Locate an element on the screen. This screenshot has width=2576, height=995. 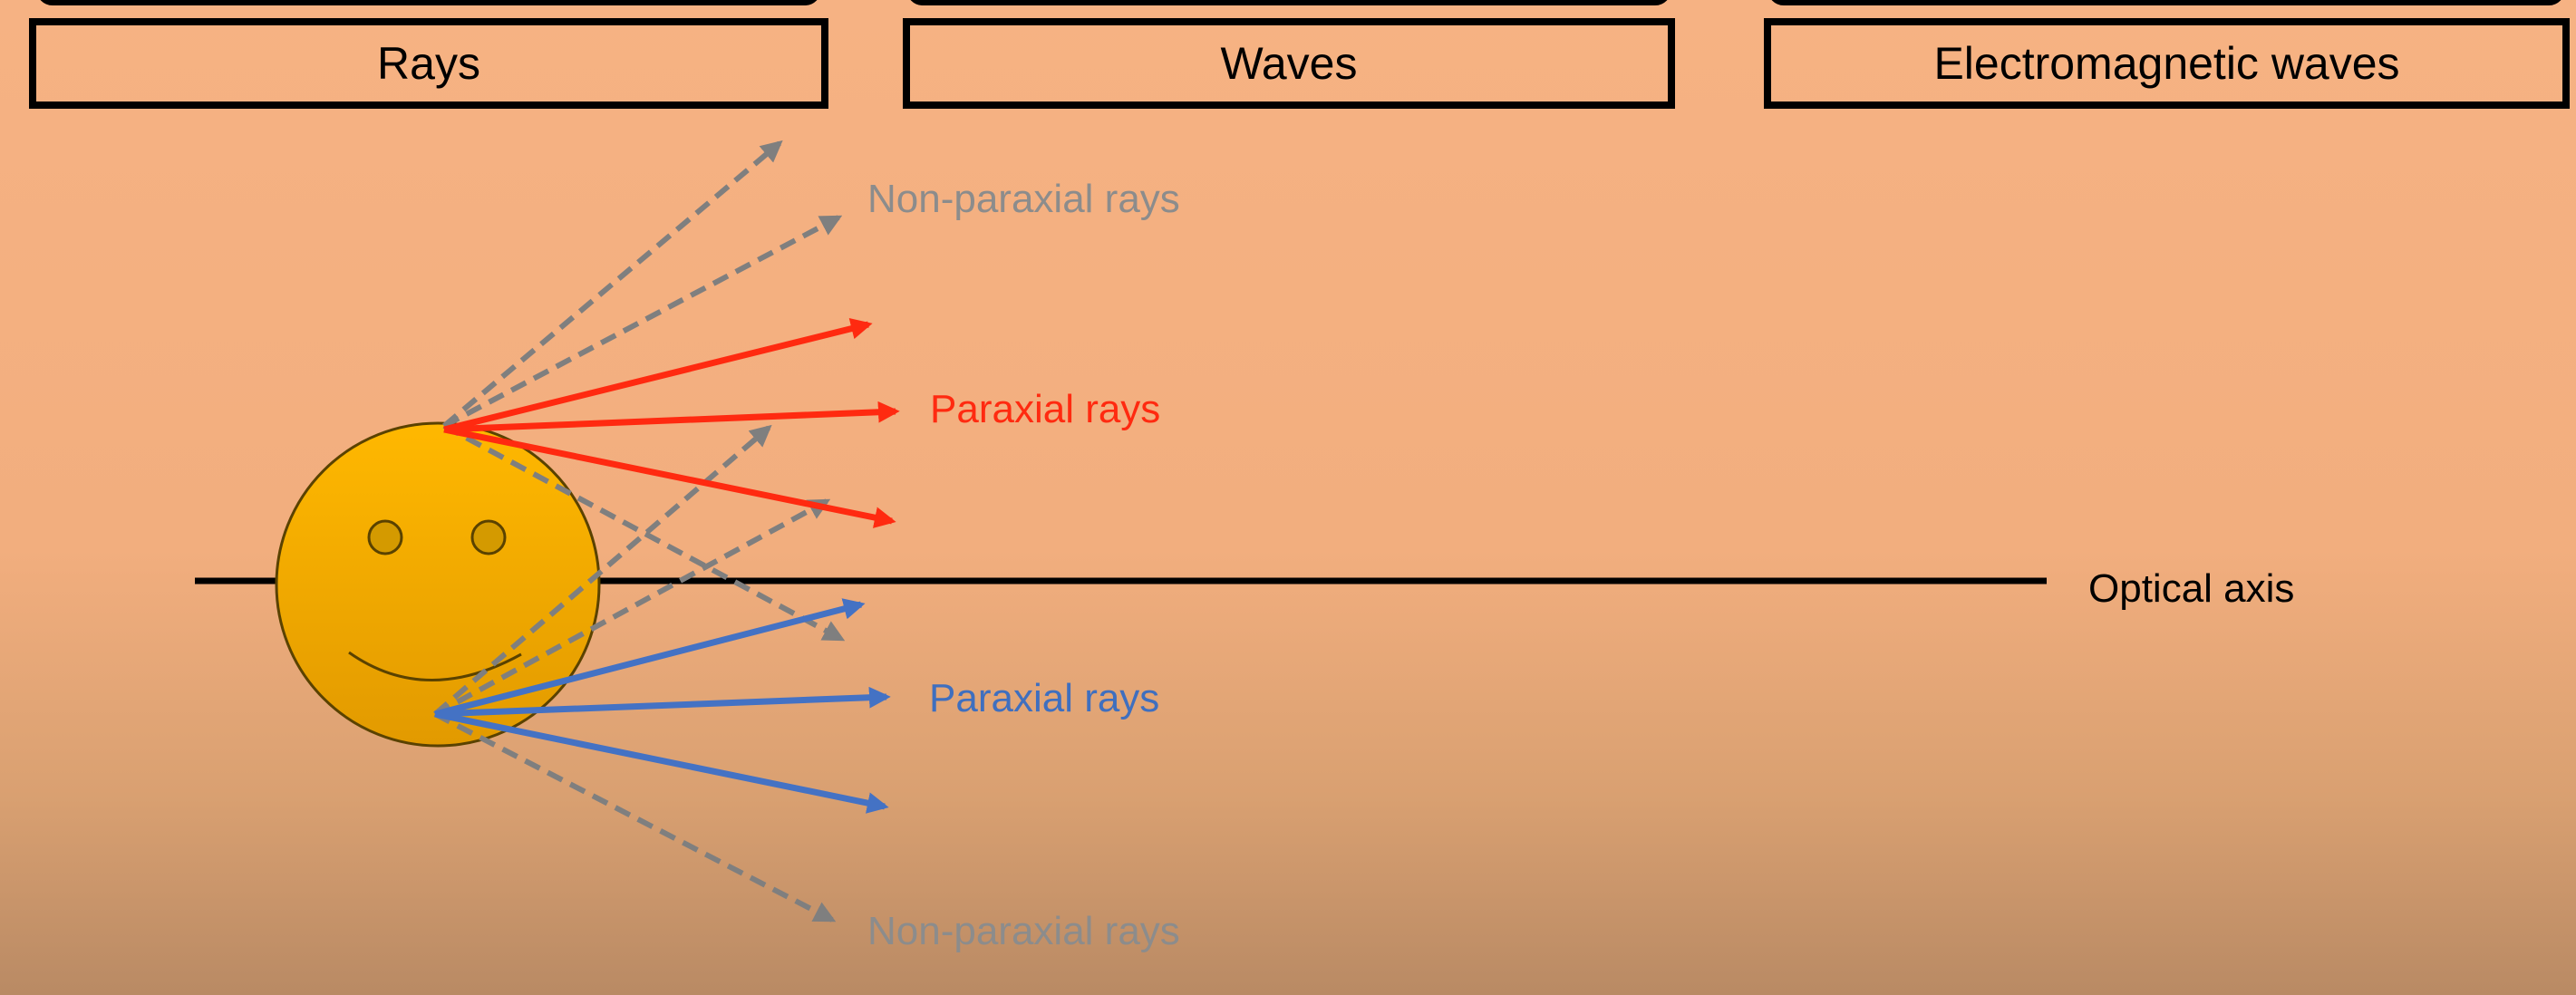
heading-waves-label: Waves is located at coordinates (1289, 64).